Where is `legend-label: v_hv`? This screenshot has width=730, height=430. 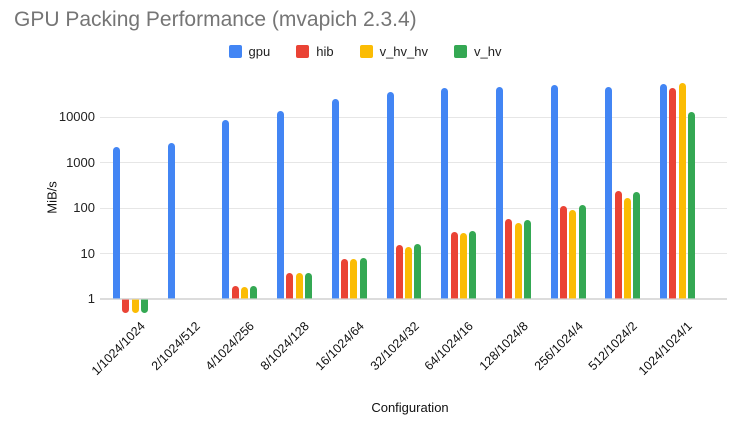
legend-label: v_hv is located at coordinates (488, 51).